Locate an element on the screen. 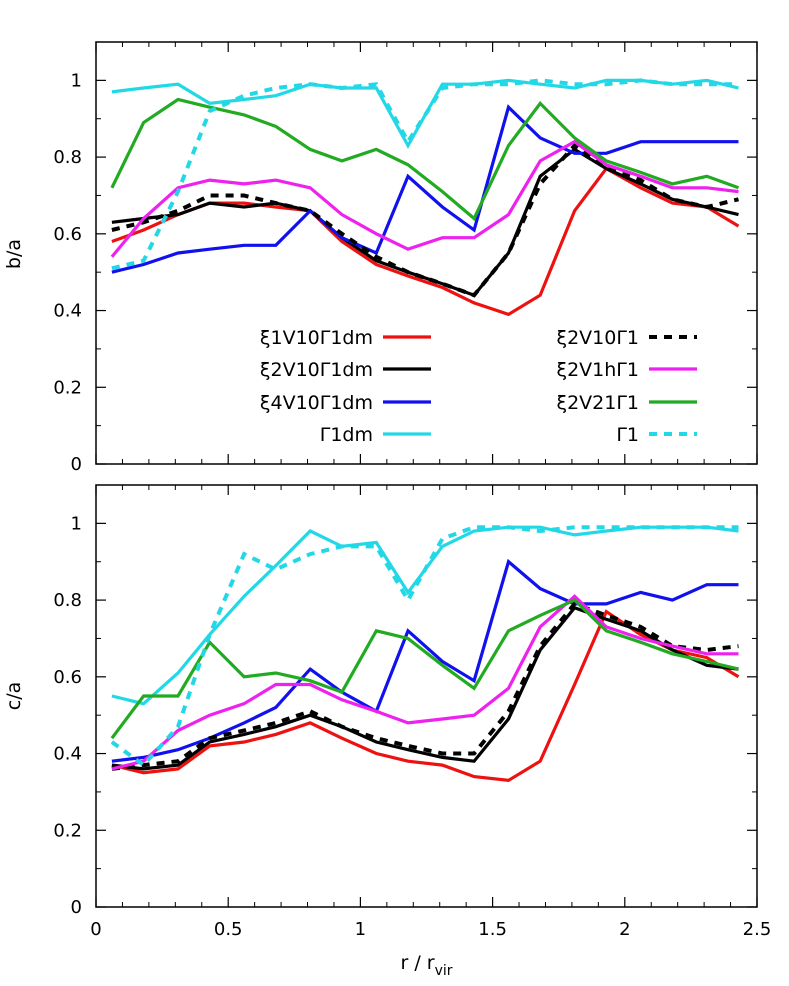 This screenshot has width=789, height=986. y-axis-label: c/a is located at coordinates (14, 696).